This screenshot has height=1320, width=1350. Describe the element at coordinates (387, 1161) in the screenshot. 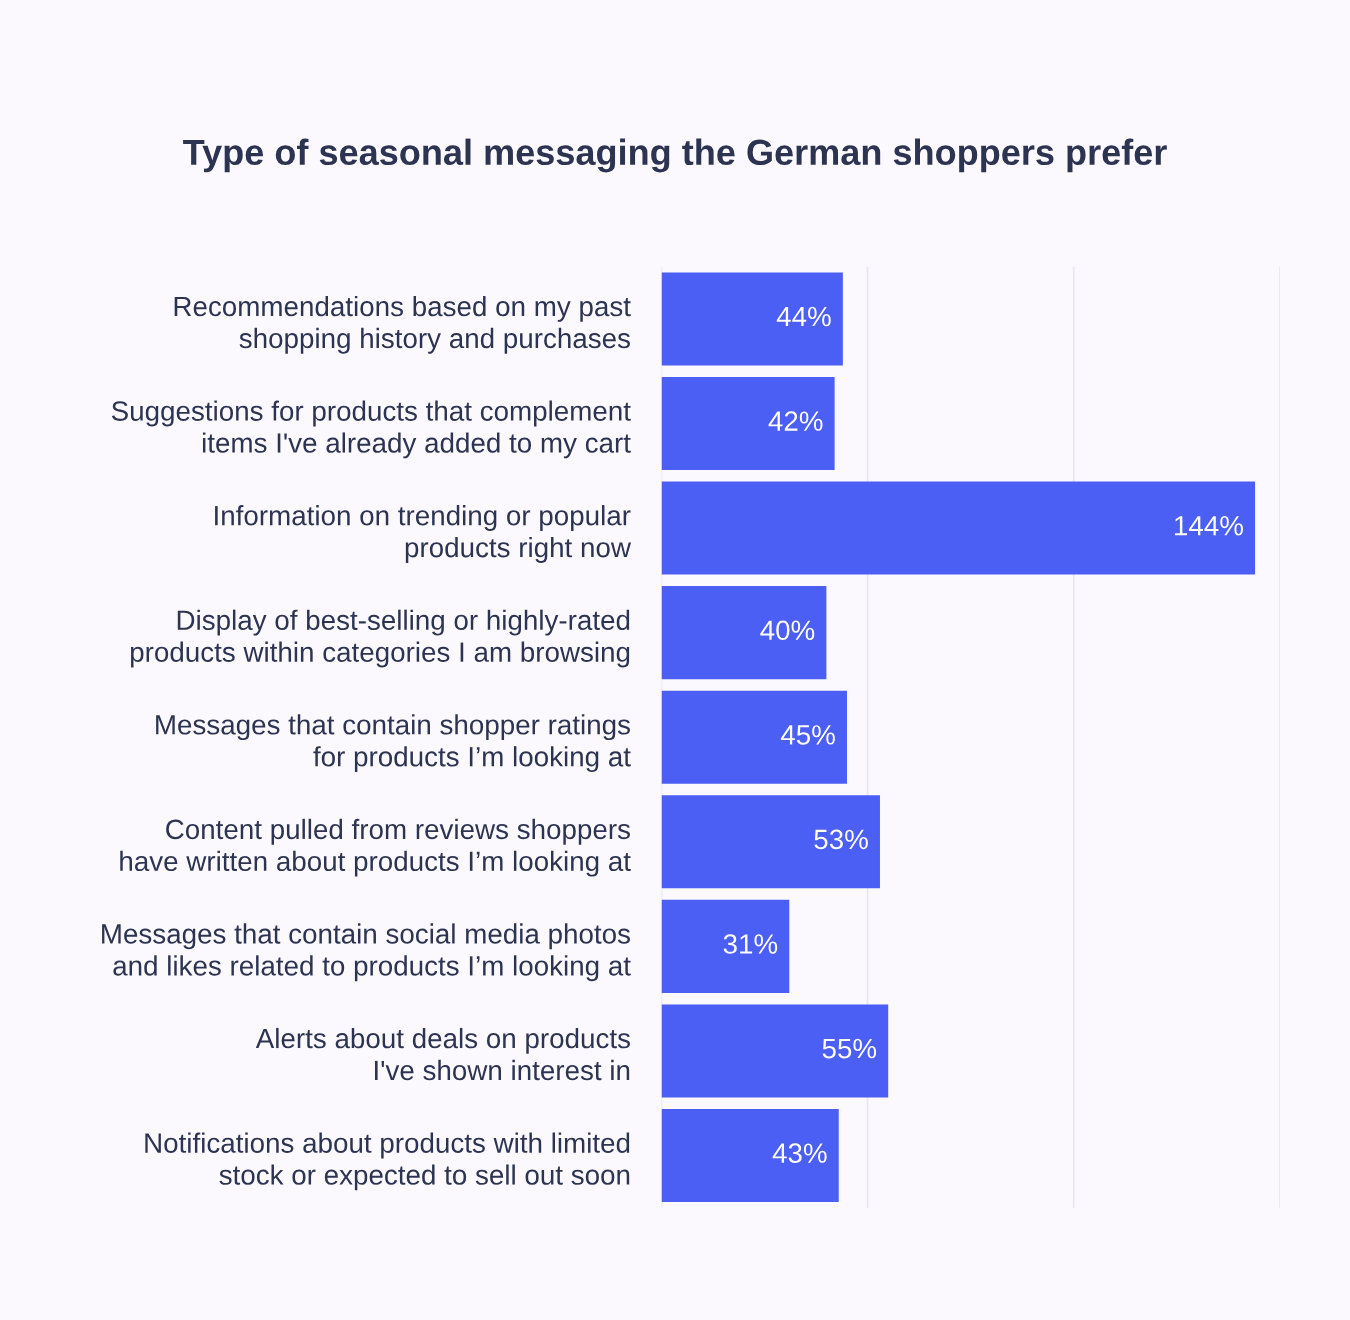

I see `y-tick-label: Notifications about products with limited stock or expected to sell out soon` at that location.